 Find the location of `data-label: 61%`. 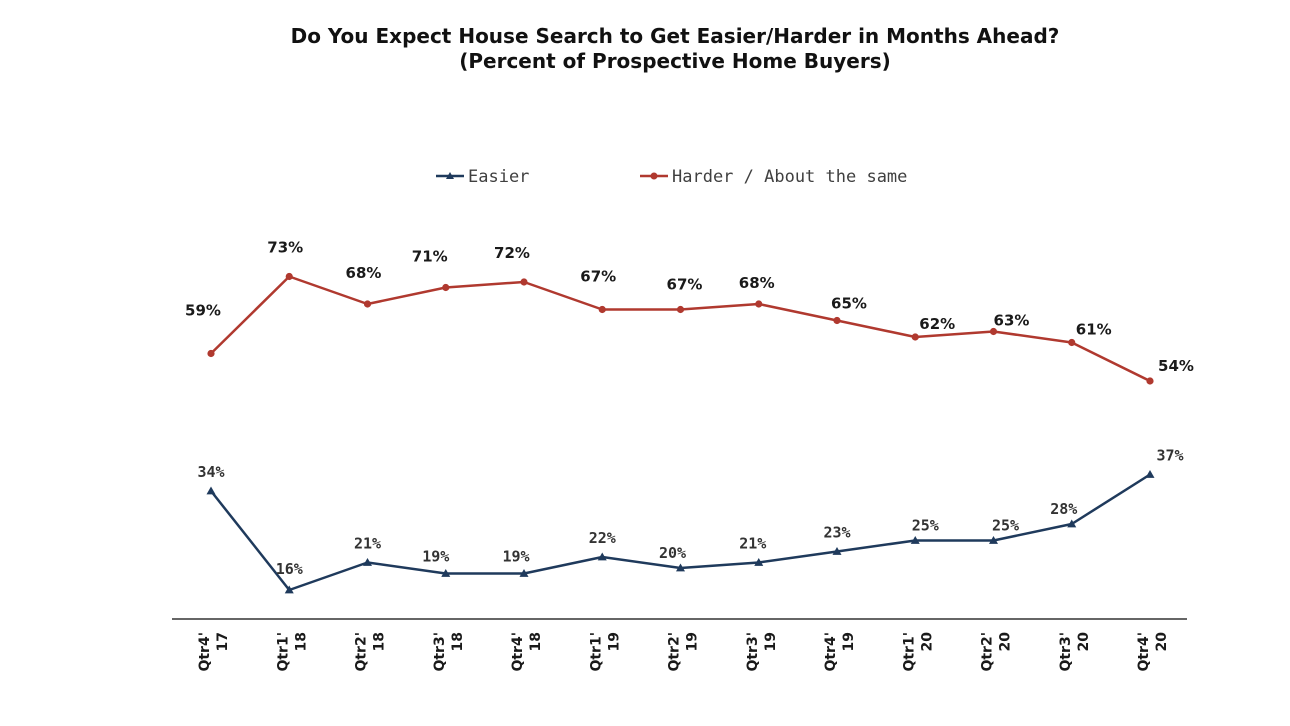

data-label: 61% is located at coordinates (1094, 330).